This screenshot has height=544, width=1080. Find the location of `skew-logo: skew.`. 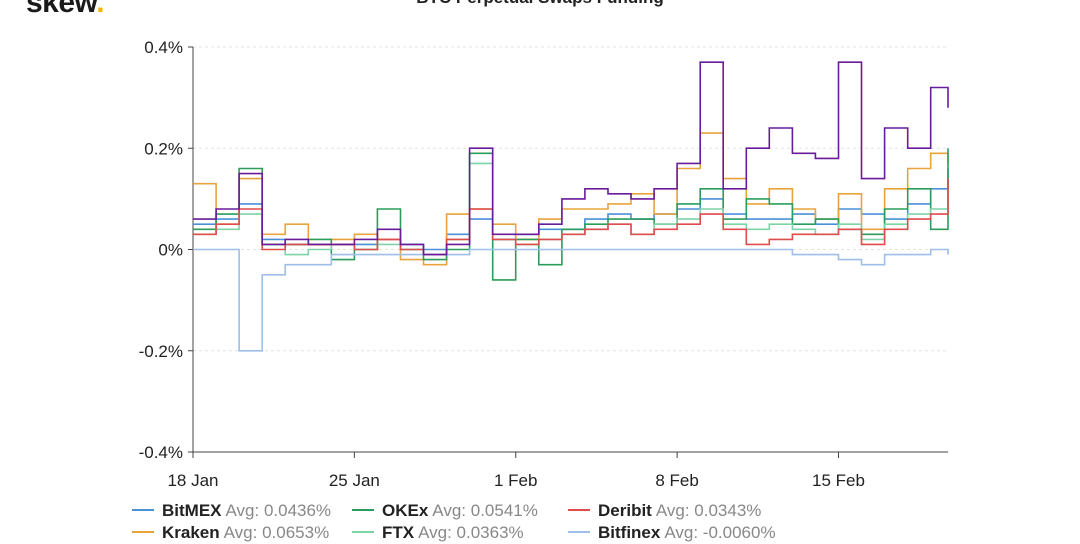

skew-logo: skew. is located at coordinates (65, 10).